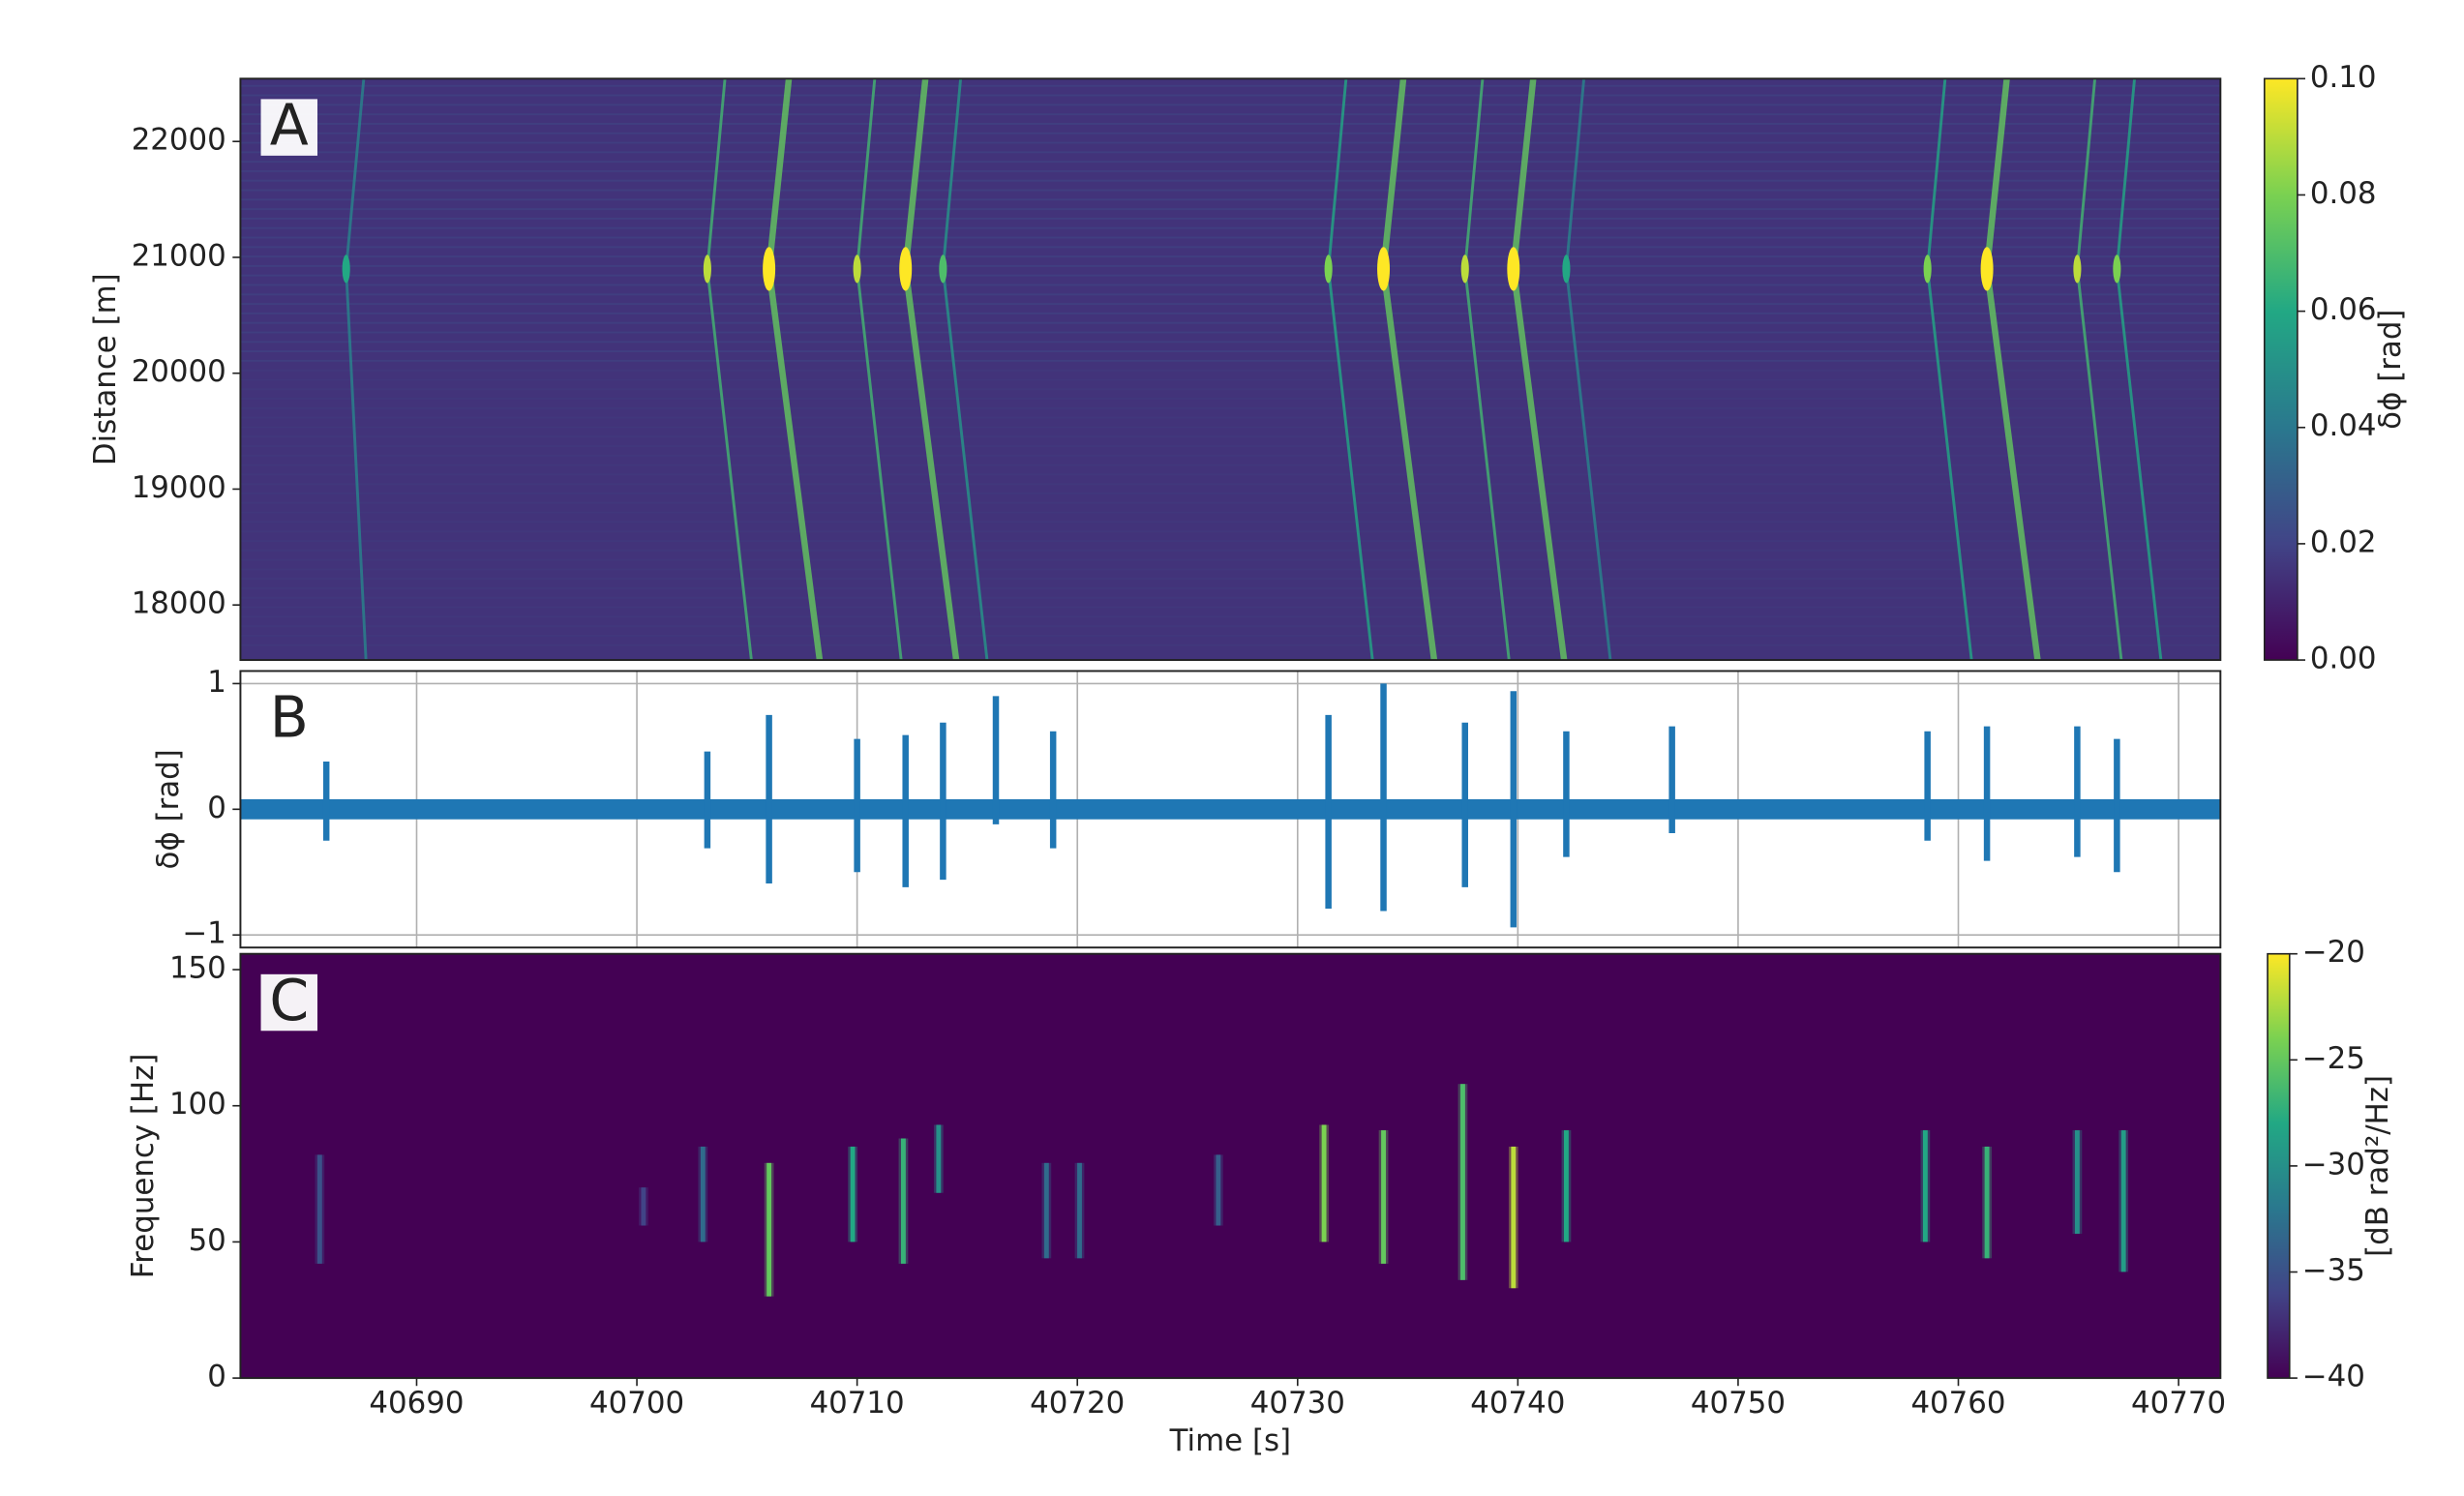  I want to click on y-tick-label: 100, so click(197, 1104).